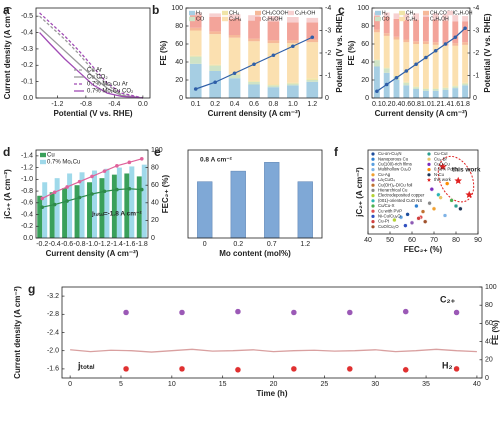  What do you see at coordinates (172, 384) in the screenshot?
I see `x-tick-label: 10` at bounding box center [172, 384].